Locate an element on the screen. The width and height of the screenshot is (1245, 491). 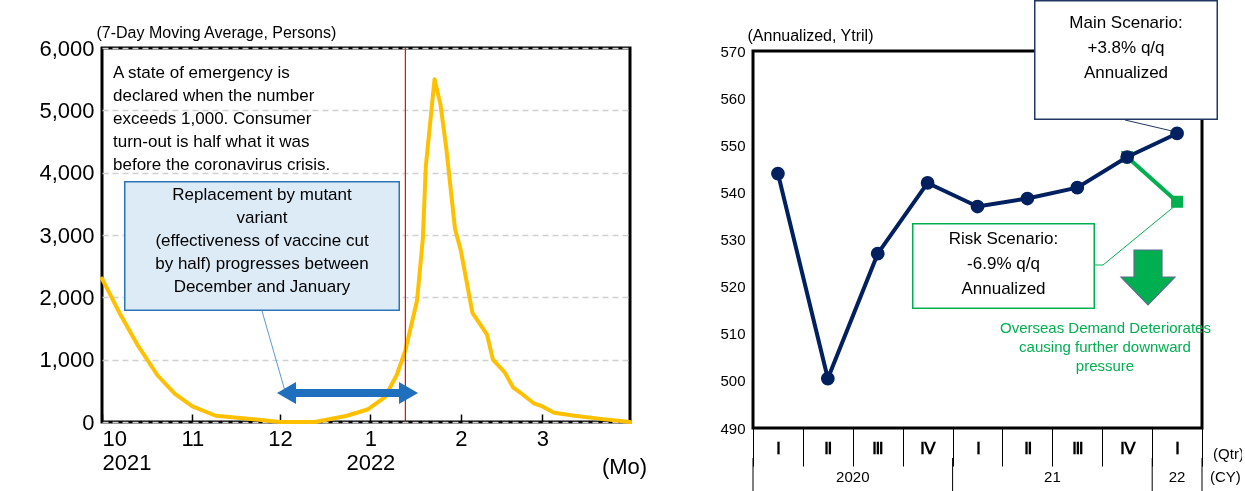
y-tick-label: 520 is located at coordinates (733, 287).